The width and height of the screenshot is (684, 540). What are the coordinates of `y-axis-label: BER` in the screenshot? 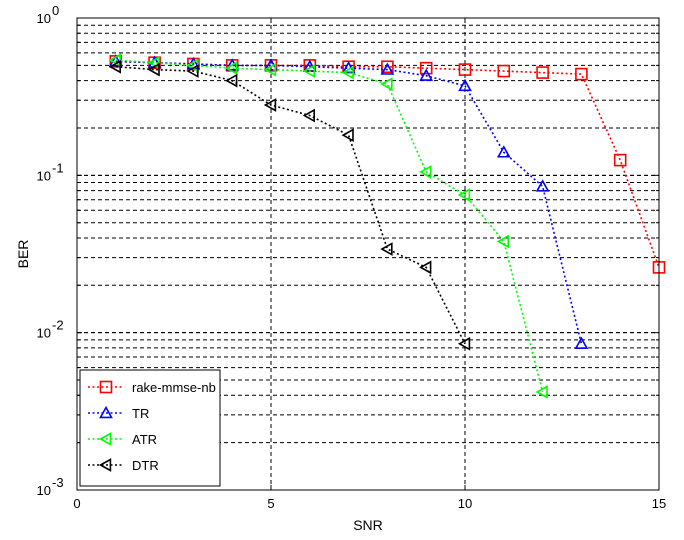 It's located at (23, 254).